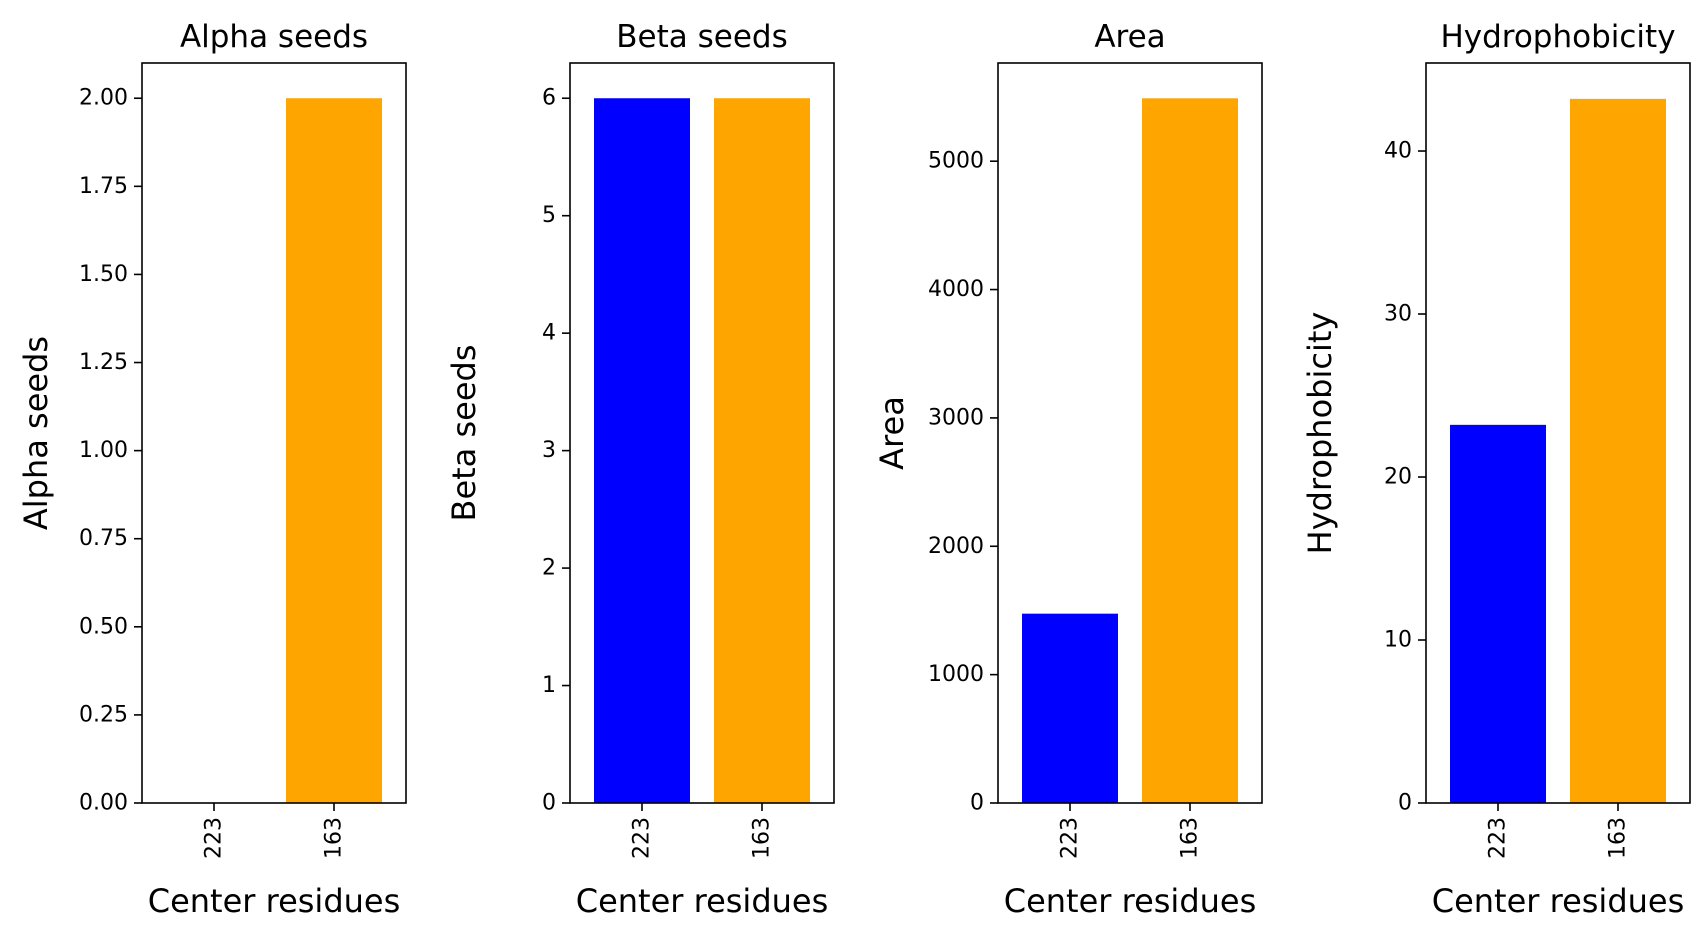 The width and height of the screenshot is (1706, 937). What do you see at coordinates (103, 450) in the screenshot?
I see `y-tick-label: 1.00` at bounding box center [103, 450].